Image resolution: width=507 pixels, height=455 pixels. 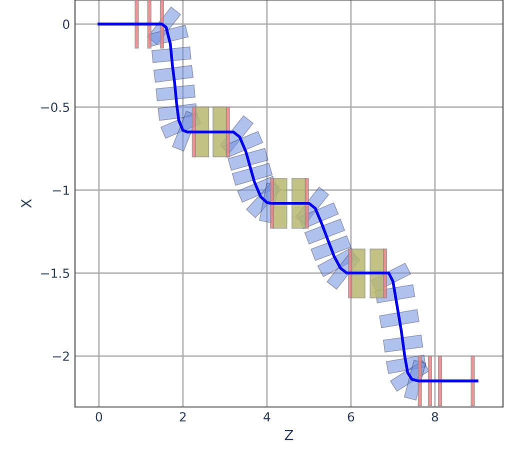 I want to click on x-tick-label: 0, so click(x=99, y=417).